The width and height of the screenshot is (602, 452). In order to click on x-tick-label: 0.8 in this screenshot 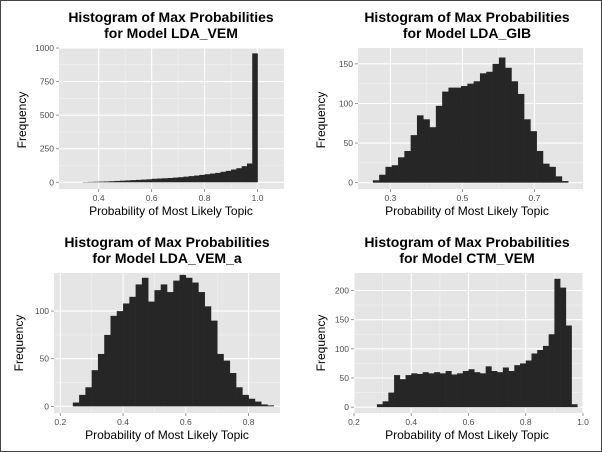, I will do `click(205, 198)`.